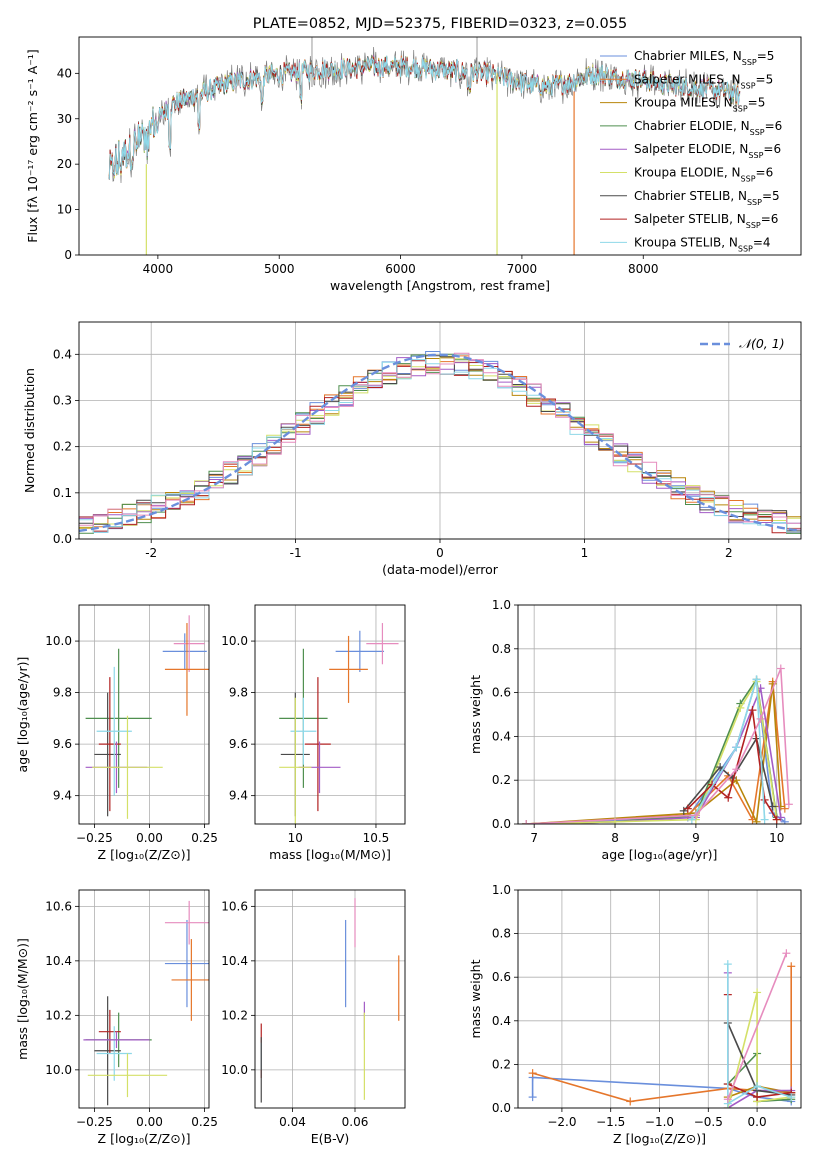 The height and width of the screenshot is (1170, 819). I want to click on y-tick-label: 0.3, so click(62, 400).